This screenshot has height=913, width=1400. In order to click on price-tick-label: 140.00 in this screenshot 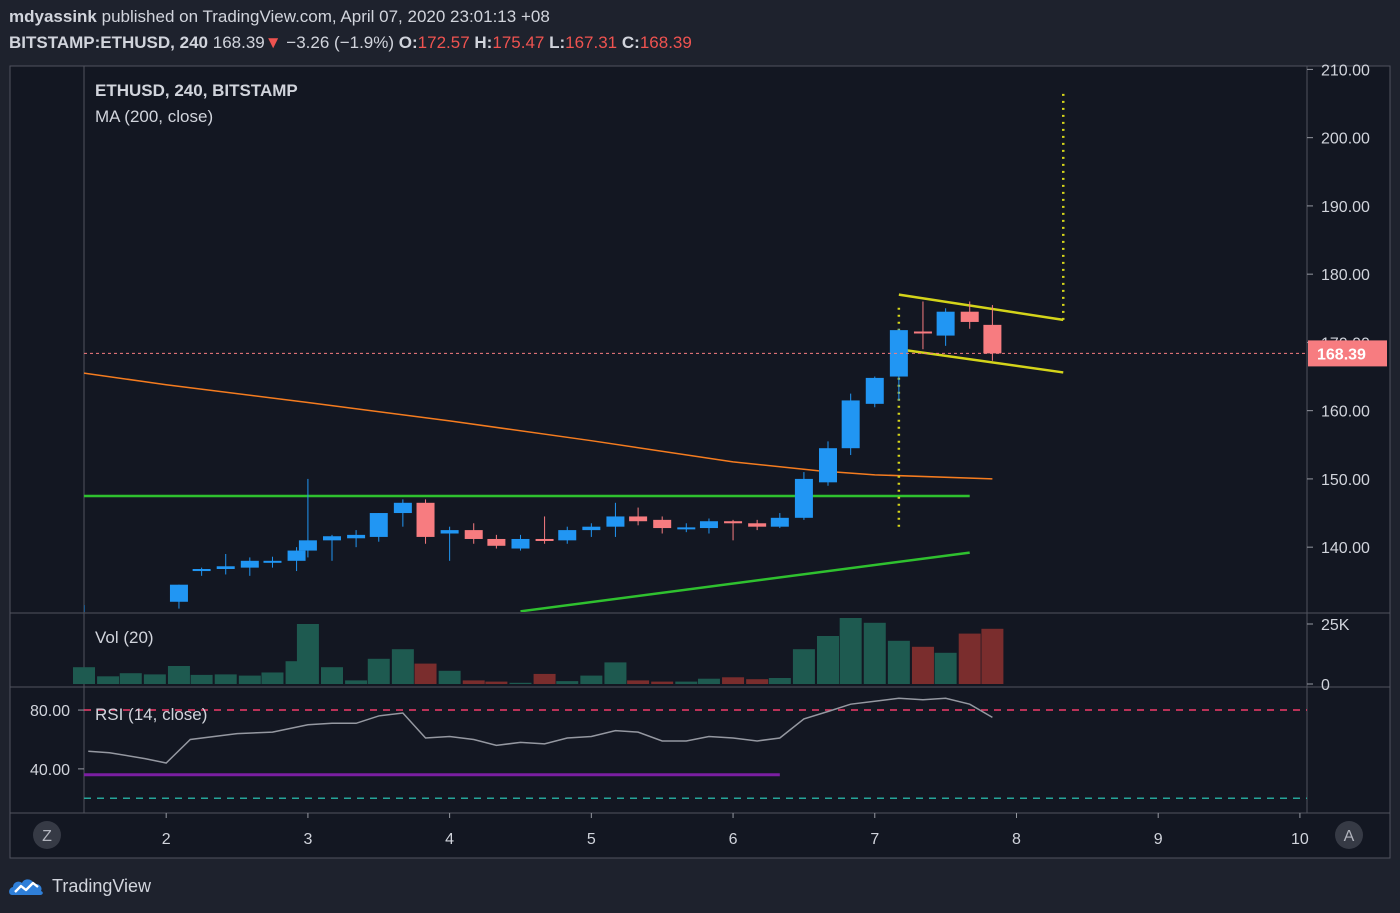, I will do `click(1345, 548)`.